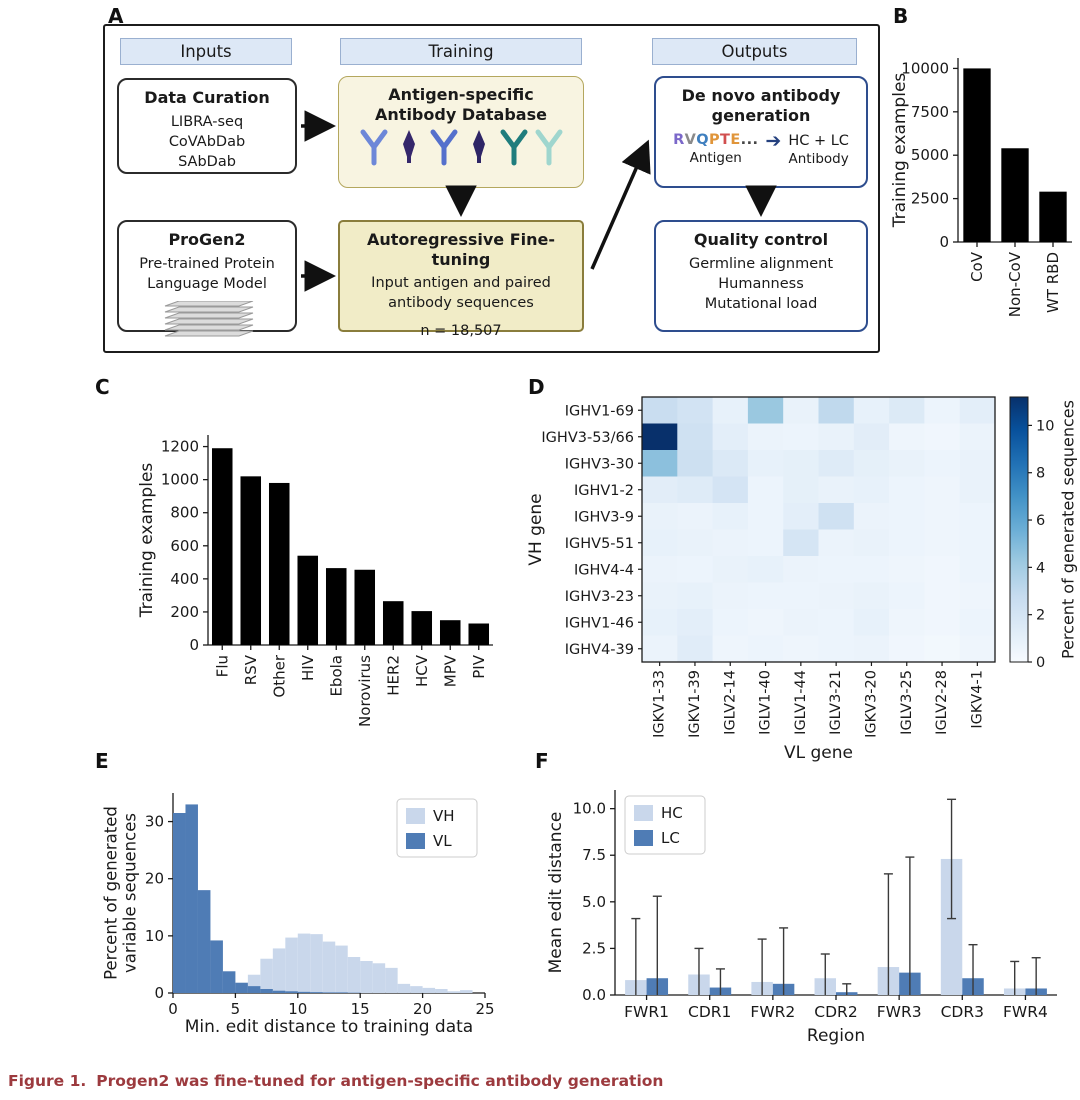  I want to click on database-title: Antigen-specific Antibody Database, so click(461, 104).